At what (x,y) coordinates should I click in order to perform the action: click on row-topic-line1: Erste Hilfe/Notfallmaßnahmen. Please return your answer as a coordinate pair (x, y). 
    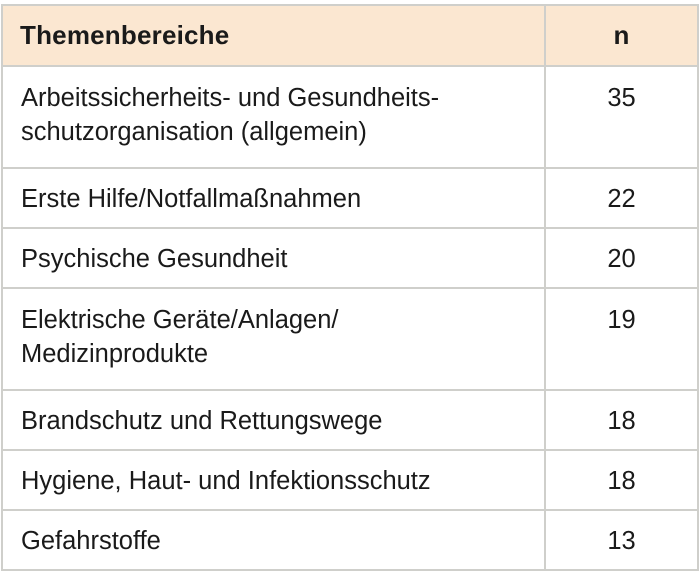
    Looking at the image, I should click on (191, 199).